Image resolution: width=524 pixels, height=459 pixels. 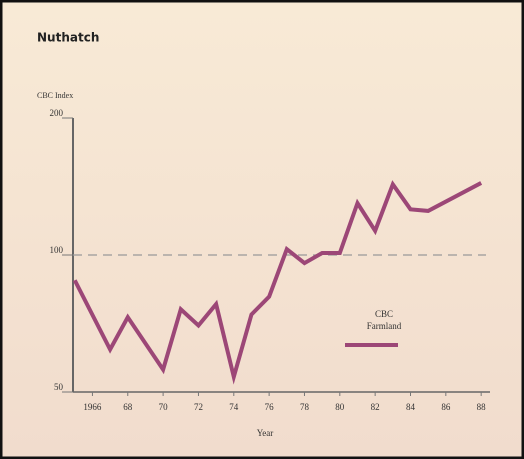 I want to click on x-tick-label: 80, so click(x=340, y=407).